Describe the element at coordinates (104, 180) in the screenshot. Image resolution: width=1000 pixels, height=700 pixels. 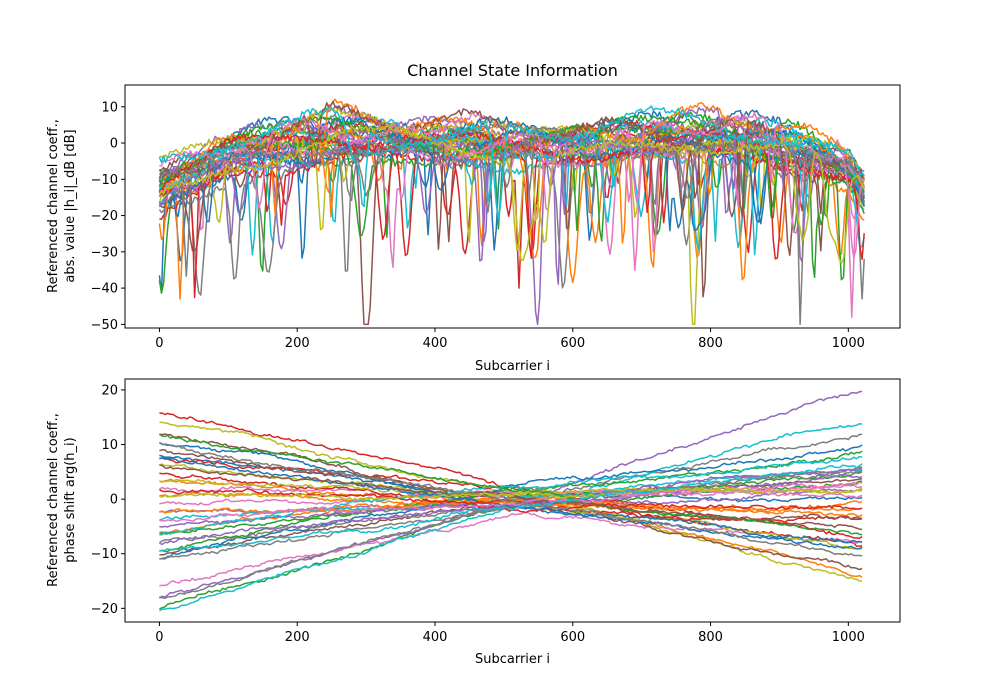
I see `magnitude-y-tick-label: −10` at that location.